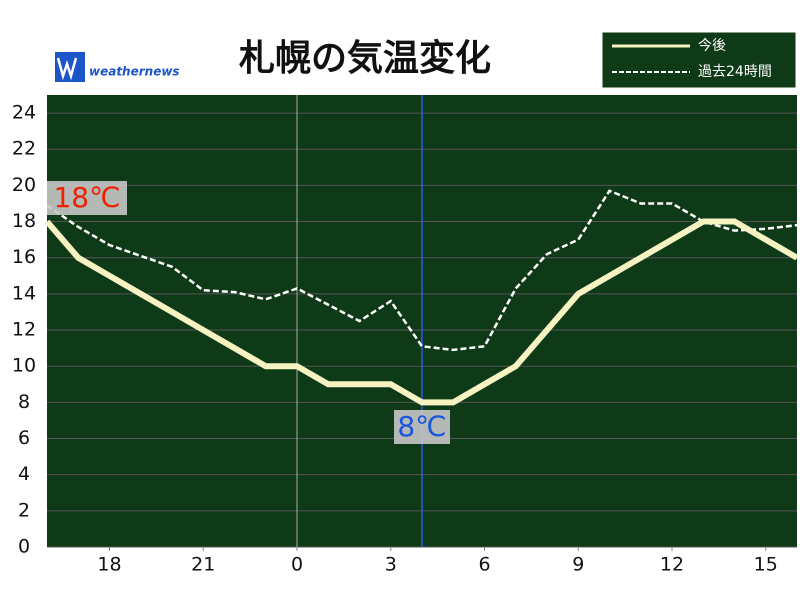 The height and width of the screenshot is (600, 800). I want to click on y-tick-label: 12, so click(24, 330).